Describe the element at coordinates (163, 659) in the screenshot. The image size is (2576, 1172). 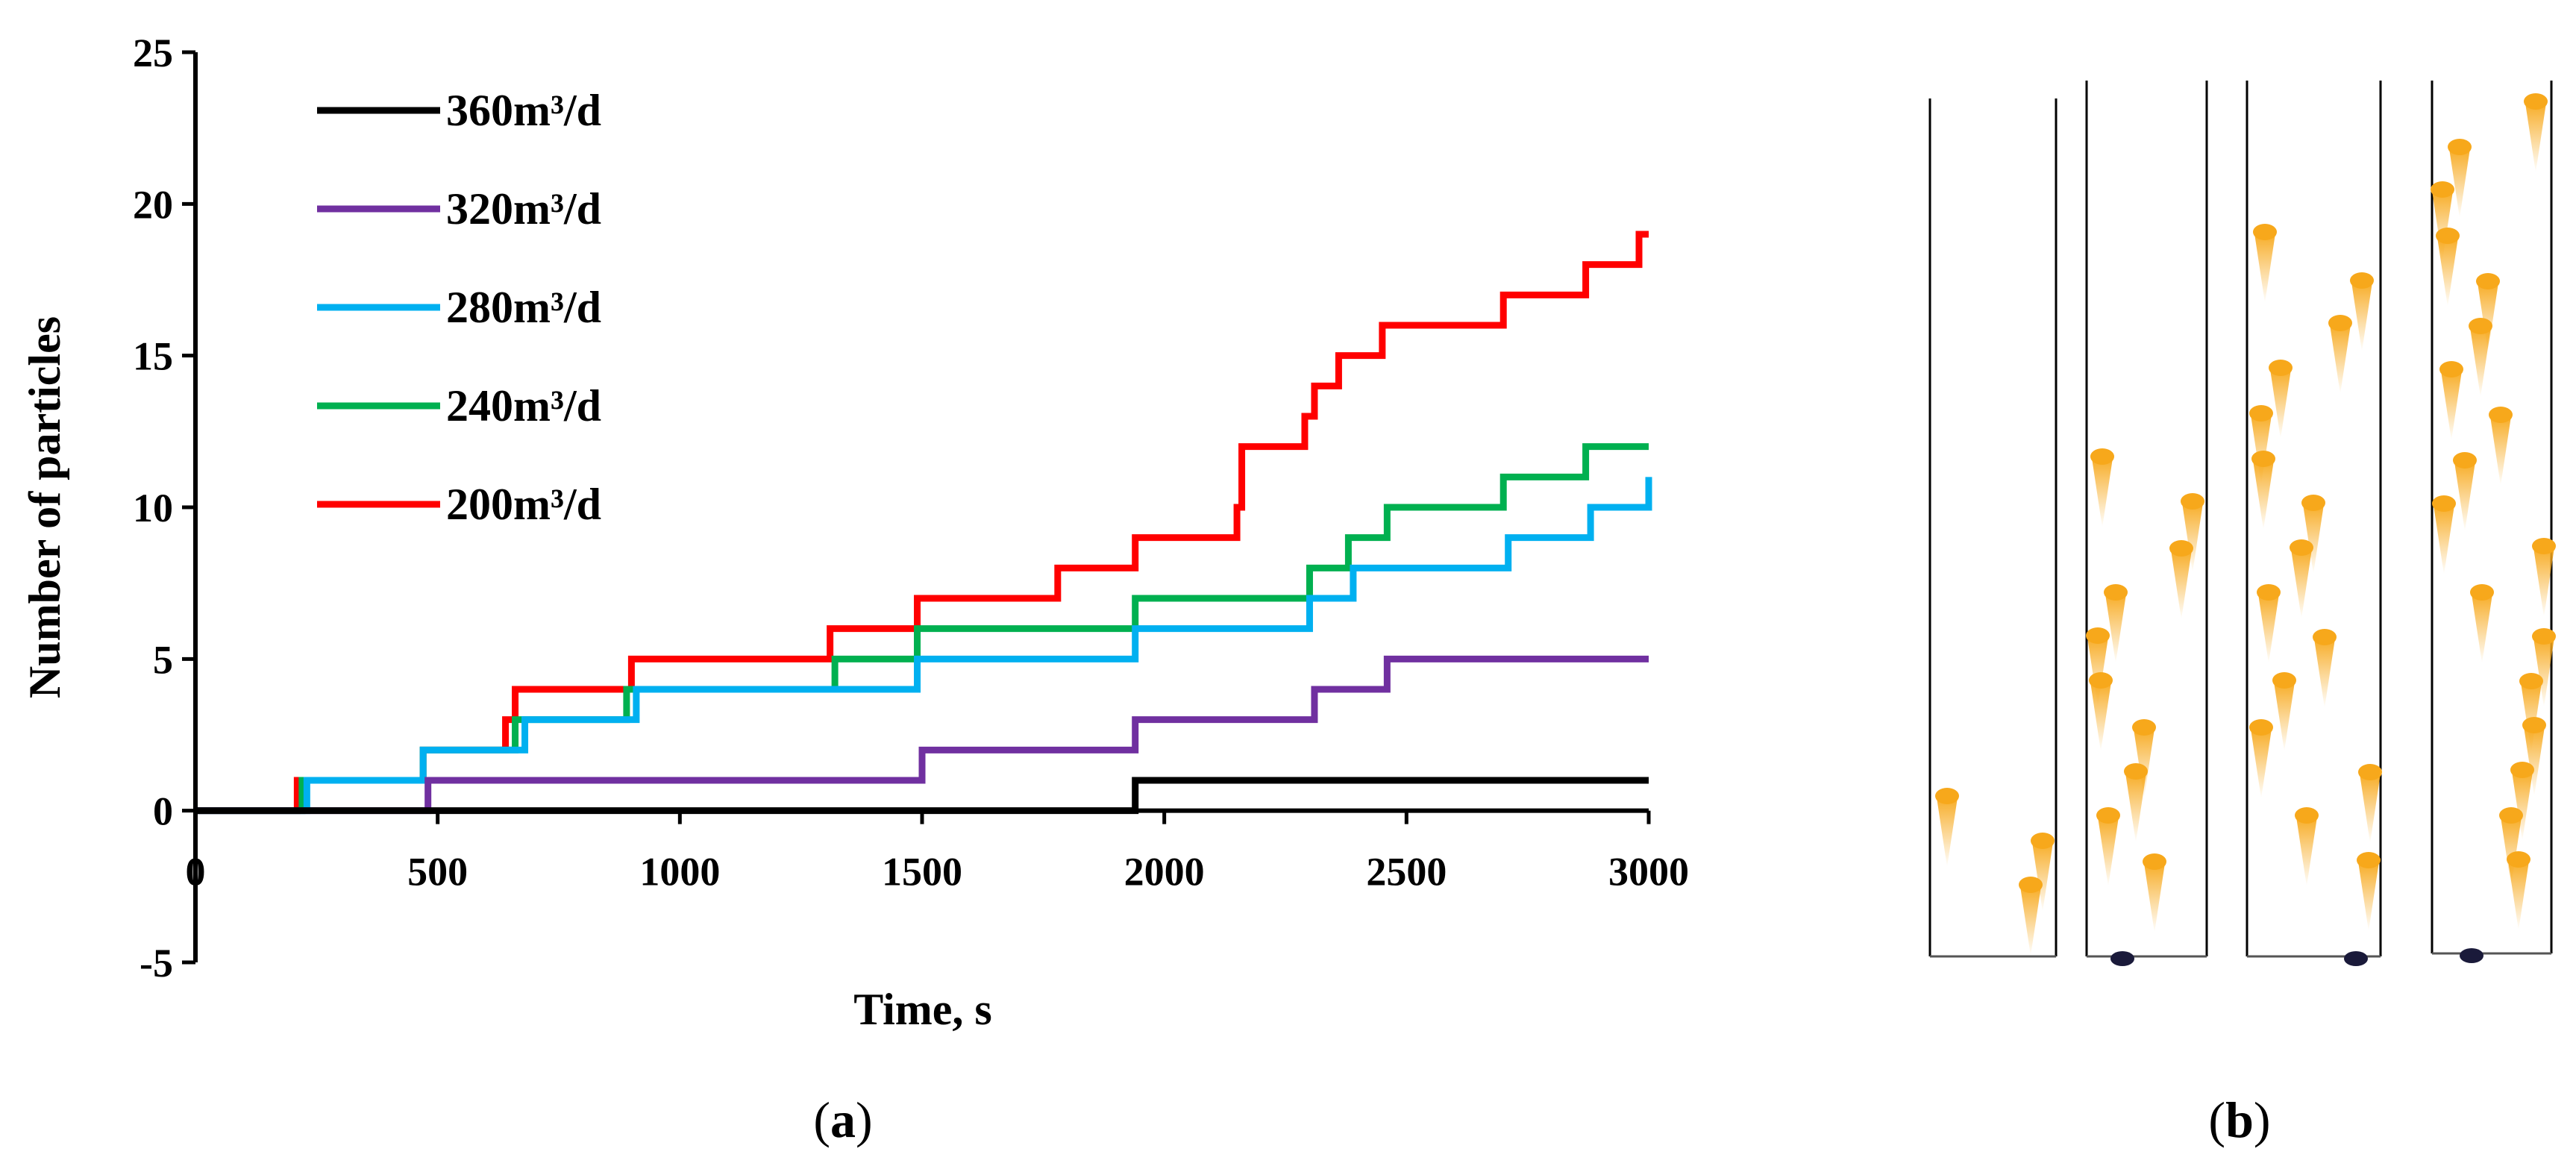
I see `y-tick-label: 5` at that location.